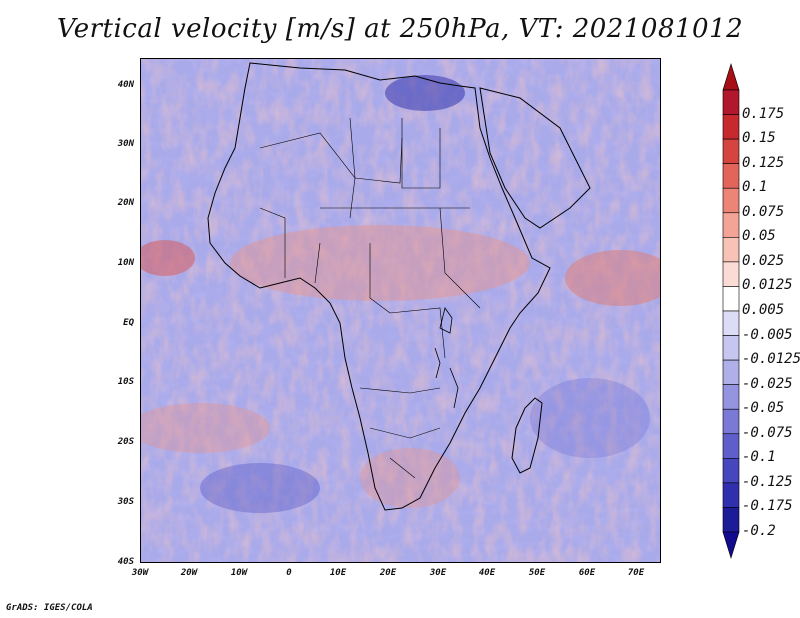  What do you see at coordinates (771, 359) in the screenshot?
I see `colorbar-level-label: -0.0125` at bounding box center [771, 359].